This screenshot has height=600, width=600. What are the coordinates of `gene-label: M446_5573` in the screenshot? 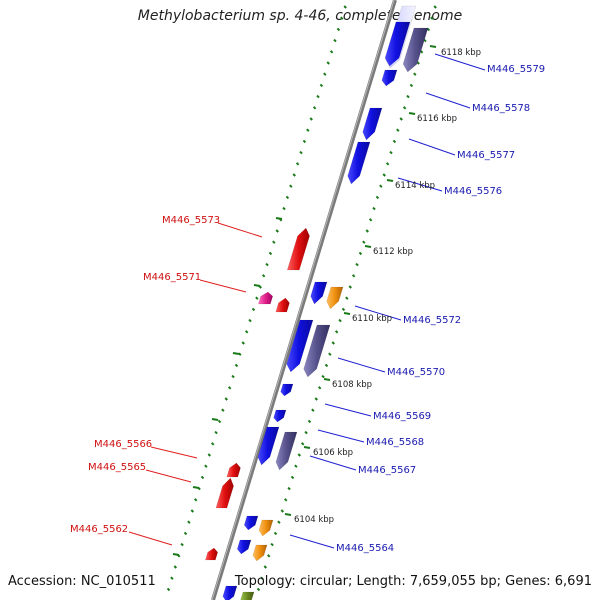 It's located at (191, 220).